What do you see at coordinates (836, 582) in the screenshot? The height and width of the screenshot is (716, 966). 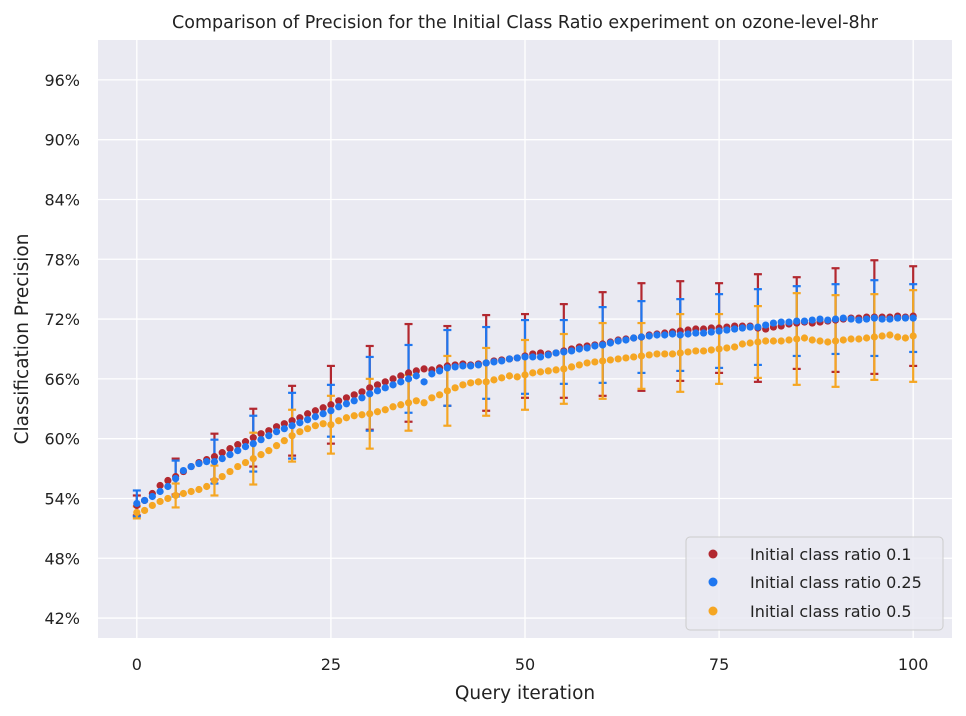 I see `legend-label-1: Initial class ratio 0.25` at bounding box center [836, 582].